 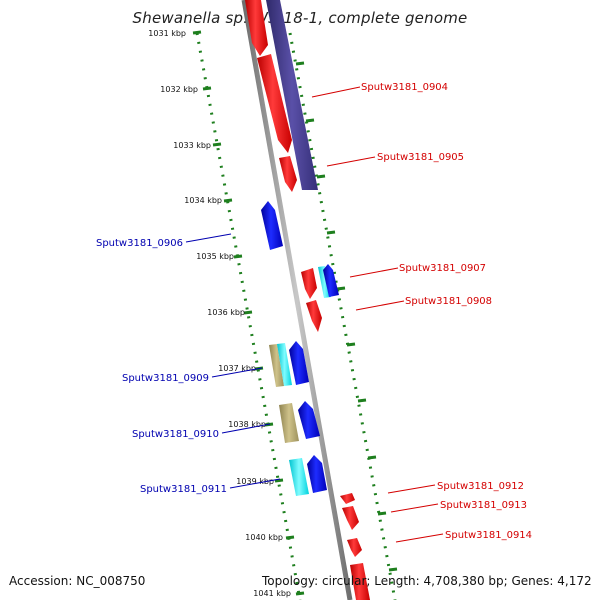 I want to click on cds-arrow-top, so click(x=256, y=28).